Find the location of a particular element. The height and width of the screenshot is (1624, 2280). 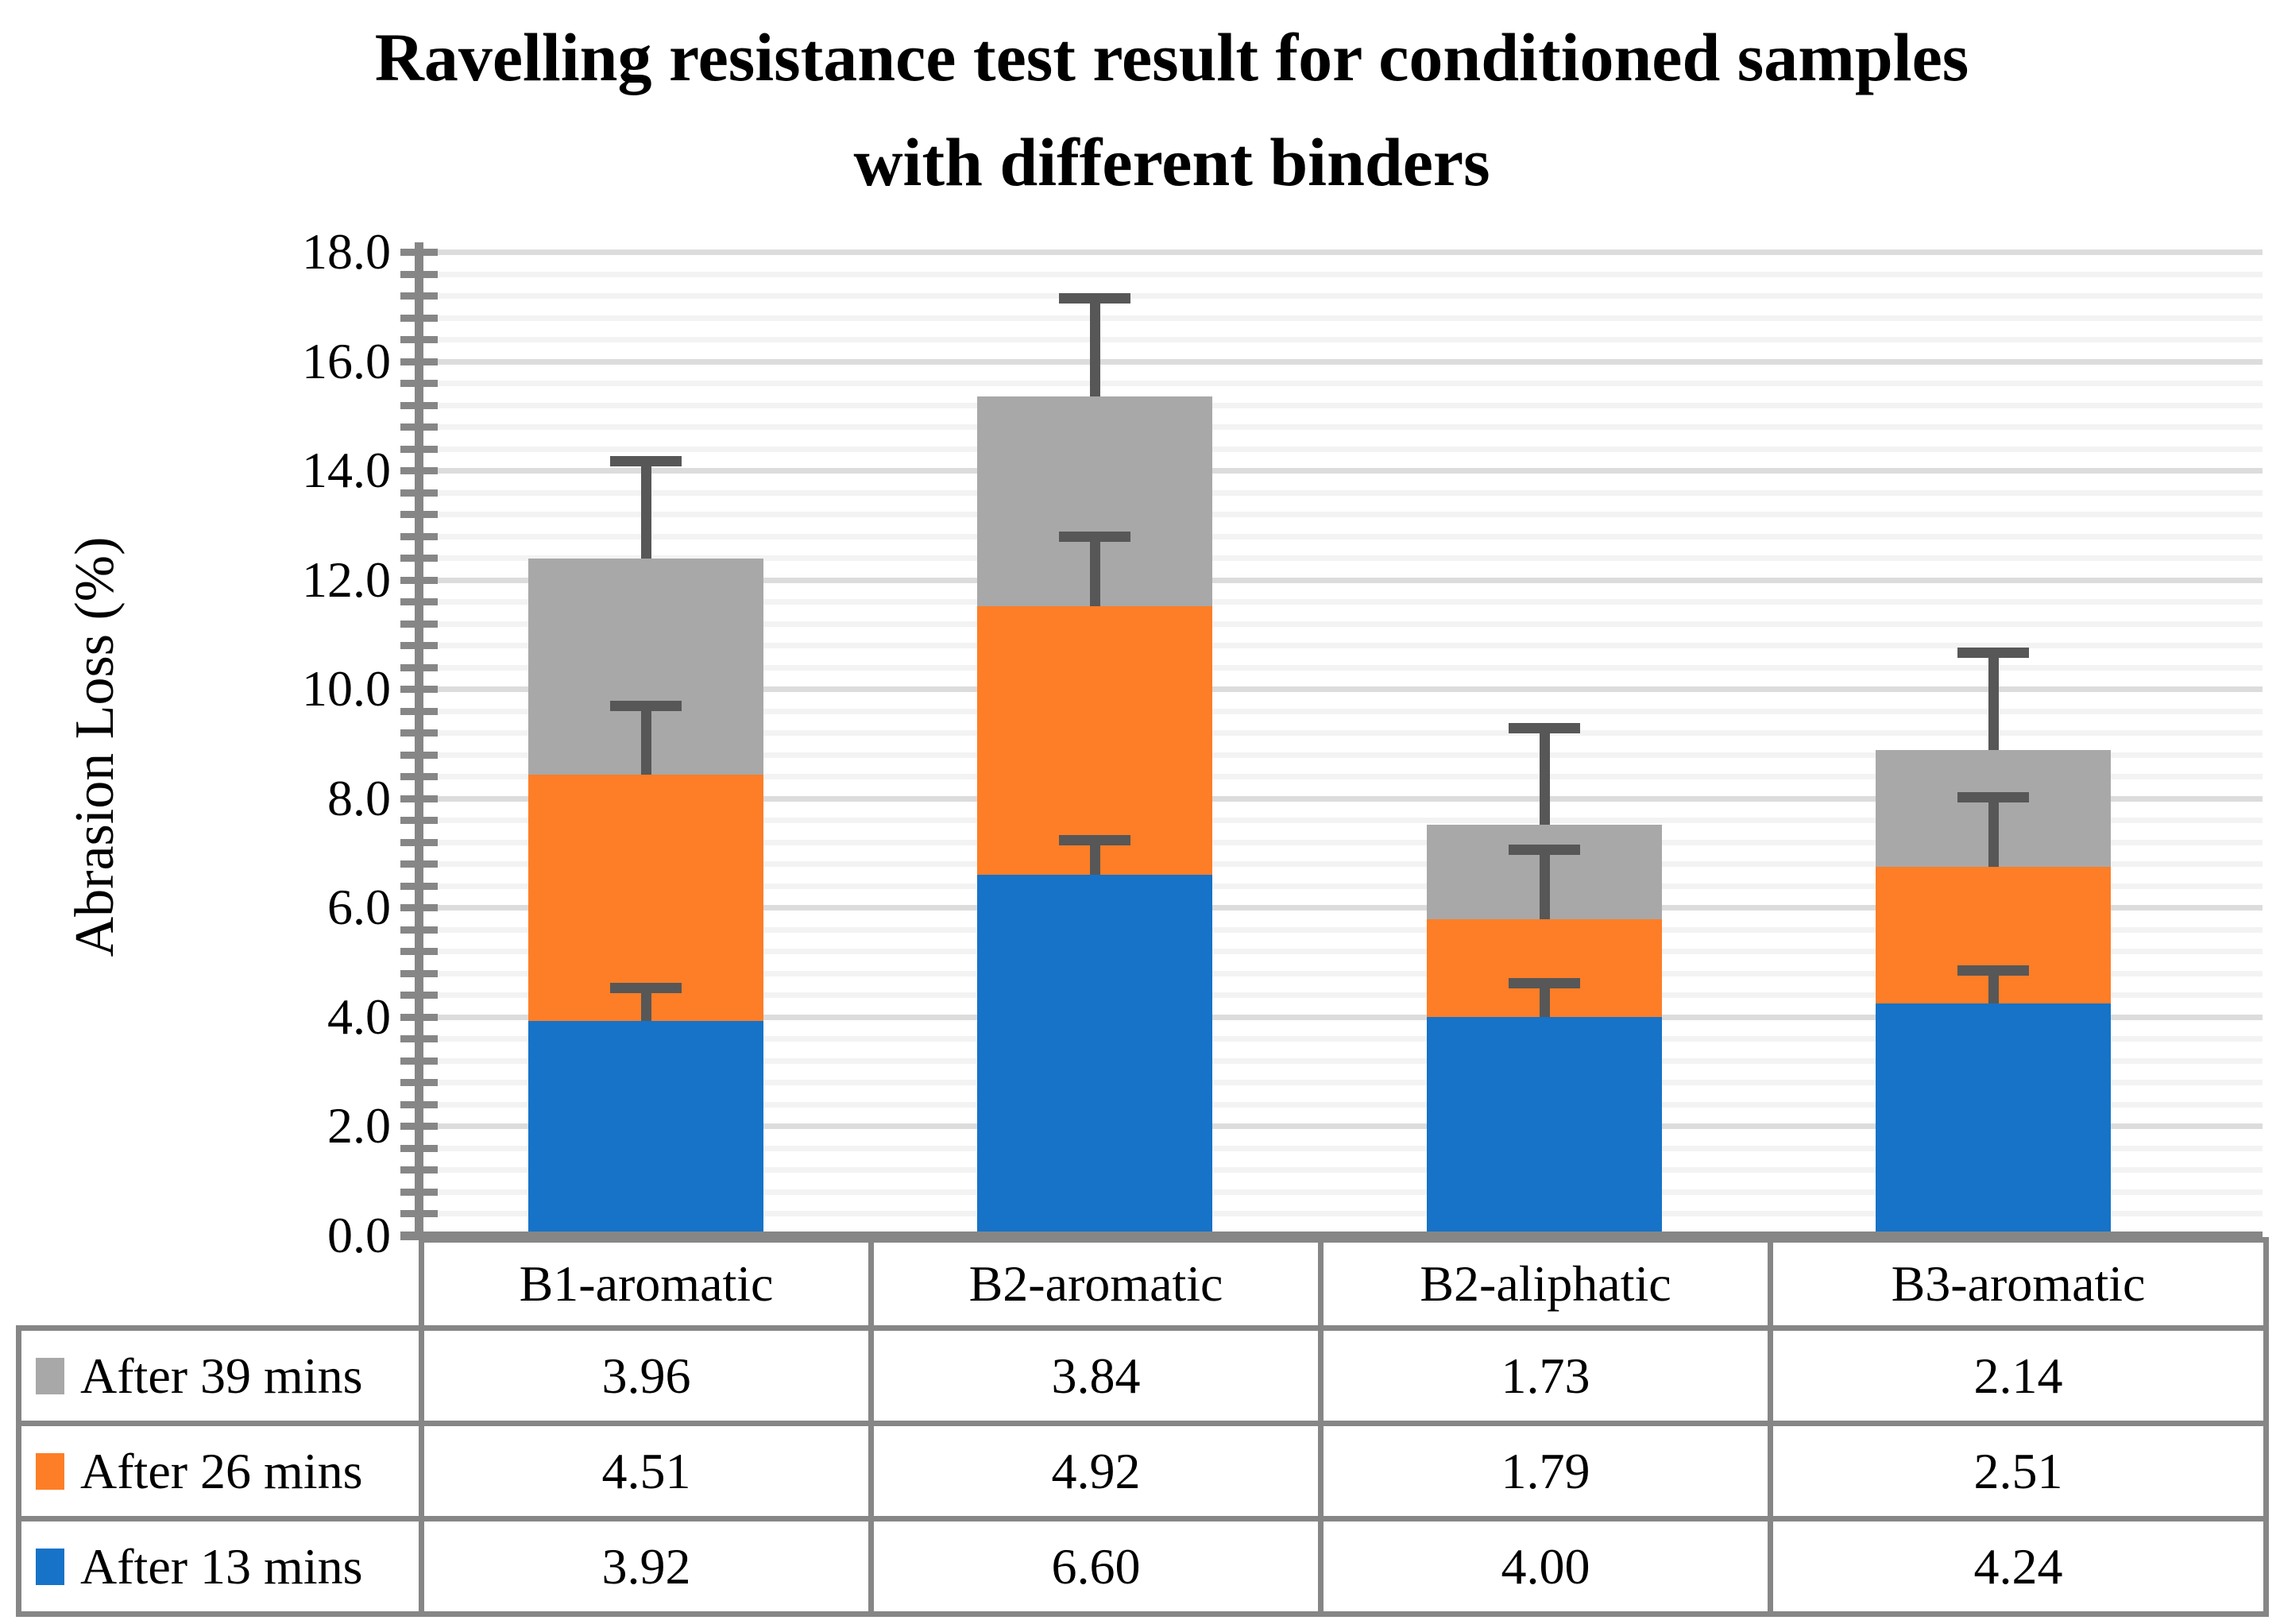

y-tick-label: 8.0 is located at coordinates (359, 797).